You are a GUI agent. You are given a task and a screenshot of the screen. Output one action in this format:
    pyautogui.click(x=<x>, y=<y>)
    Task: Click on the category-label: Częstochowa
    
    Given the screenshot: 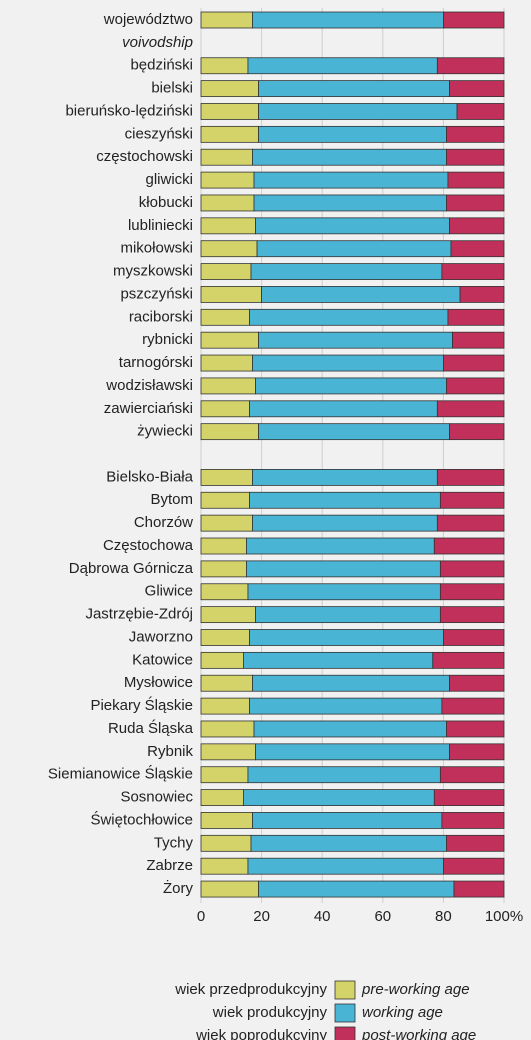 What is the action you would take?
    pyautogui.click(x=148, y=545)
    